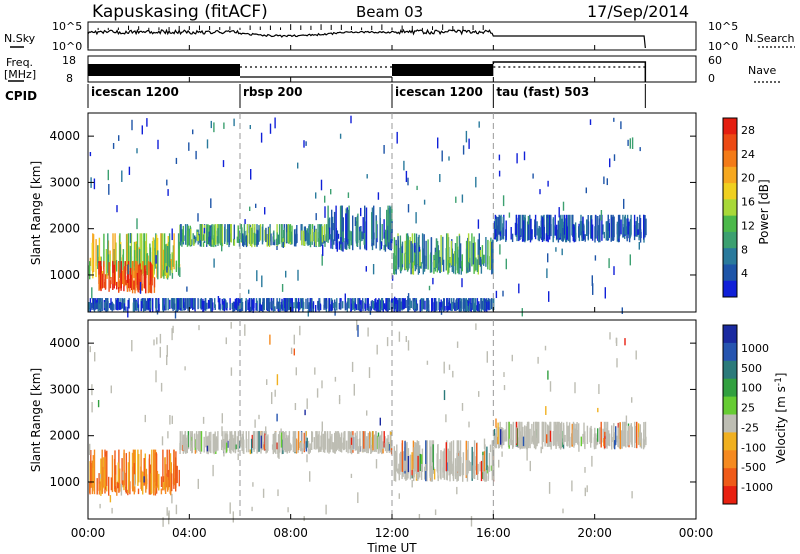  What do you see at coordinates (389, 12) in the screenshot?
I see `beam-label: Beam 03` at bounding box center [389, 12].